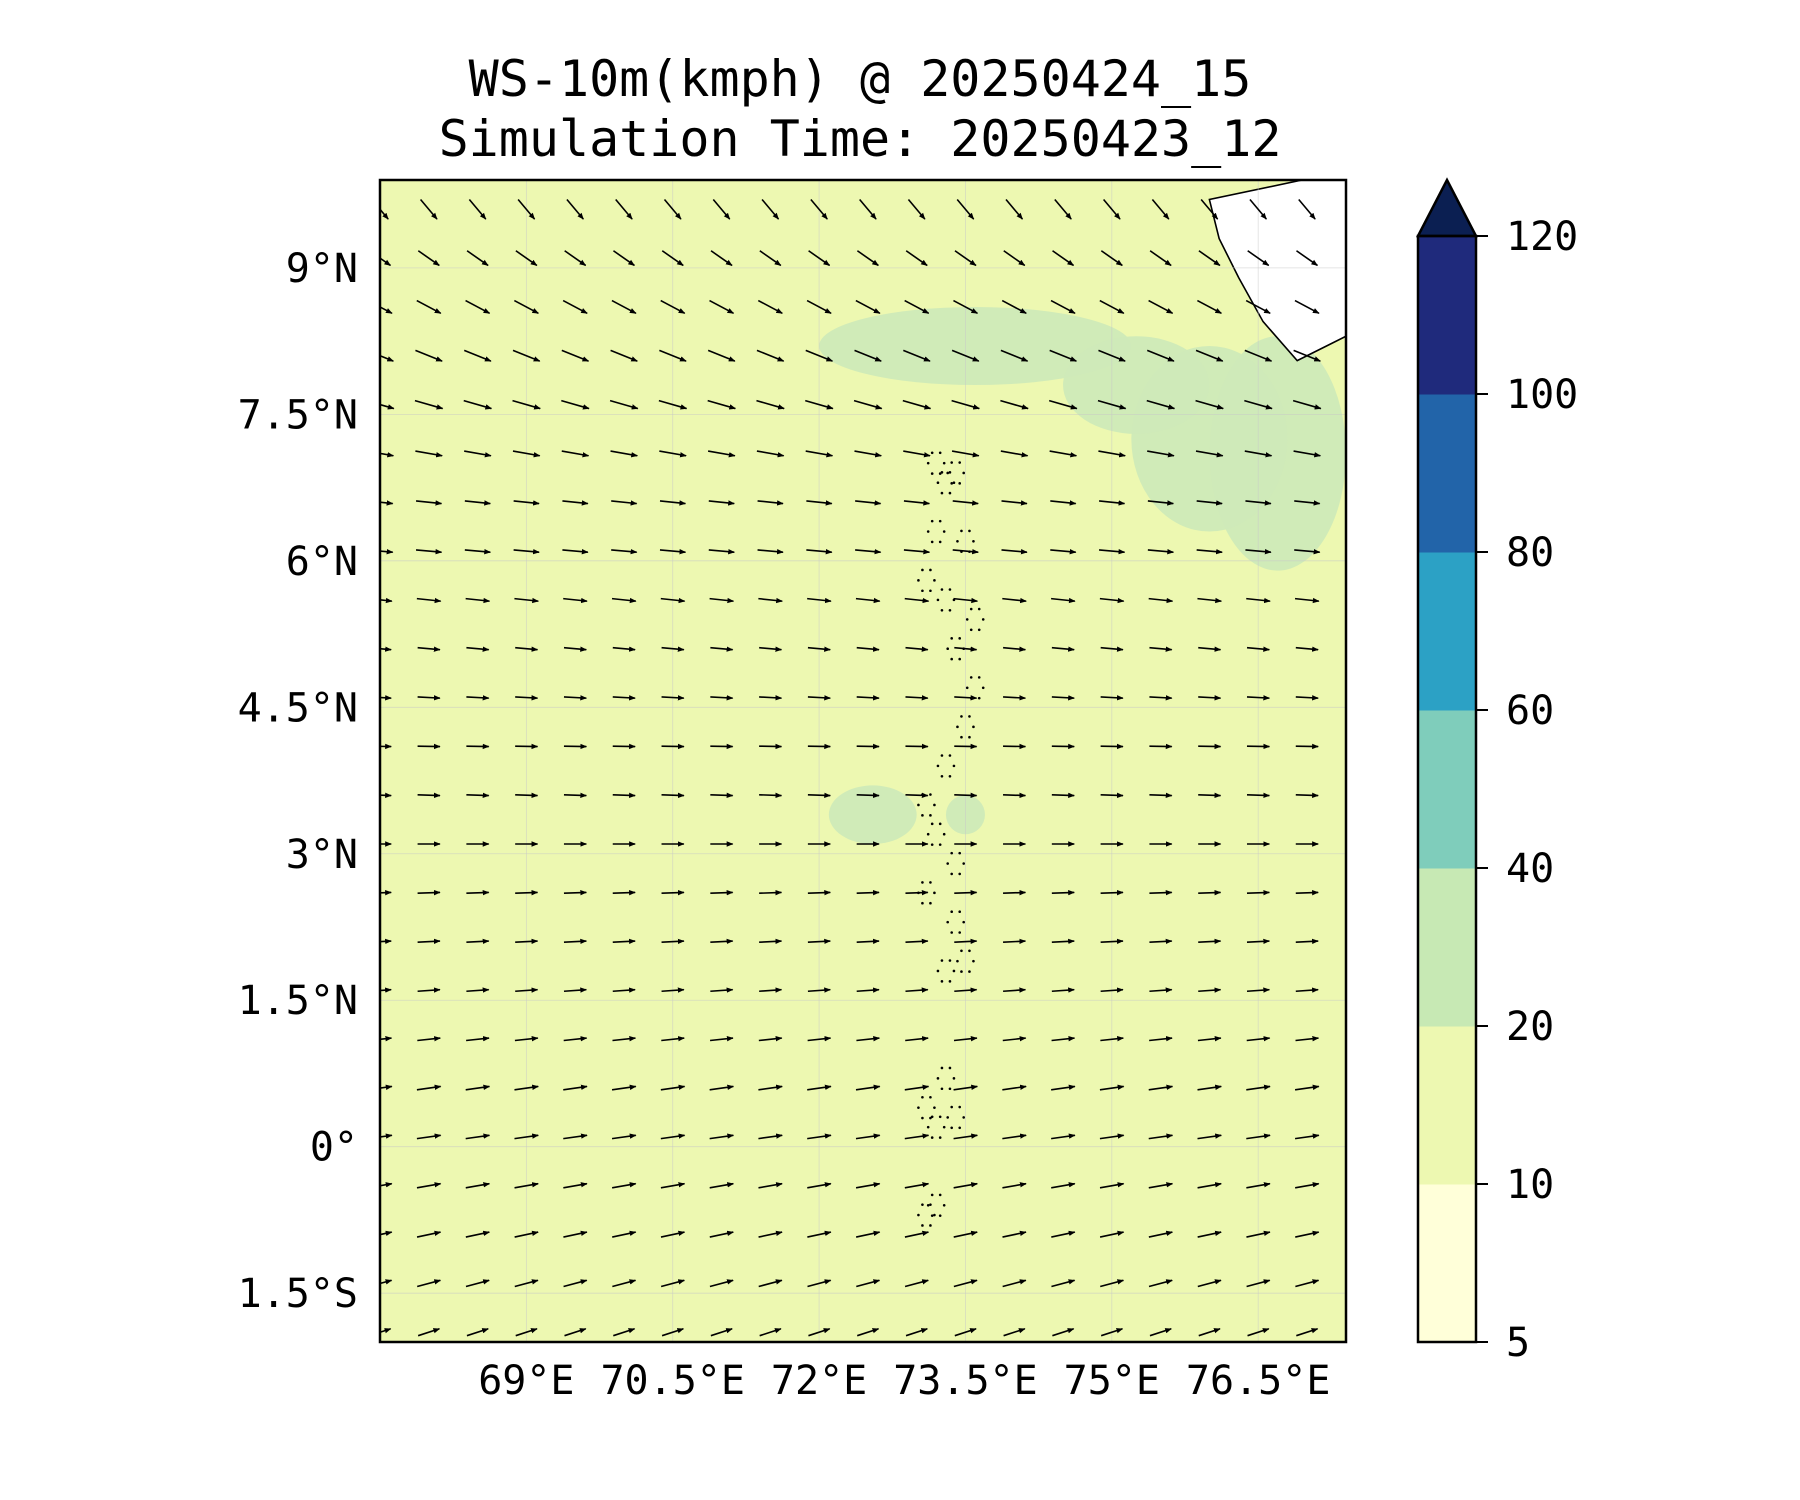 This screenshot has width=1800, height=1500. What do you see at coordinates (1542, 237) in the screenshot?
I see `colorbar-tick-label: 120` at bounding box center [1542, 237].